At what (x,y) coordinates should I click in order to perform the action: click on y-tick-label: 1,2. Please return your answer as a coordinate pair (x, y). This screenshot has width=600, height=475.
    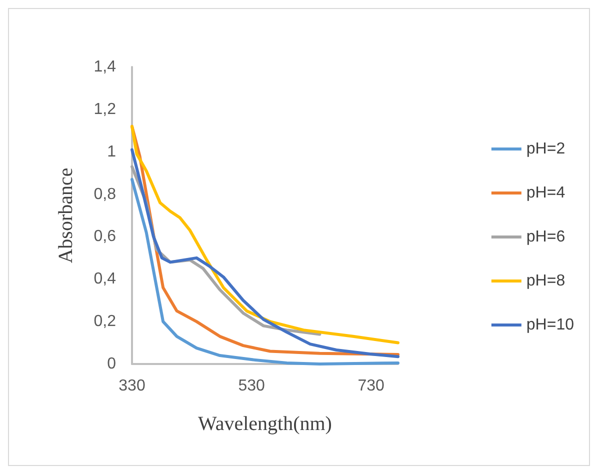
    Looking at the image, I should click on (105, 109).